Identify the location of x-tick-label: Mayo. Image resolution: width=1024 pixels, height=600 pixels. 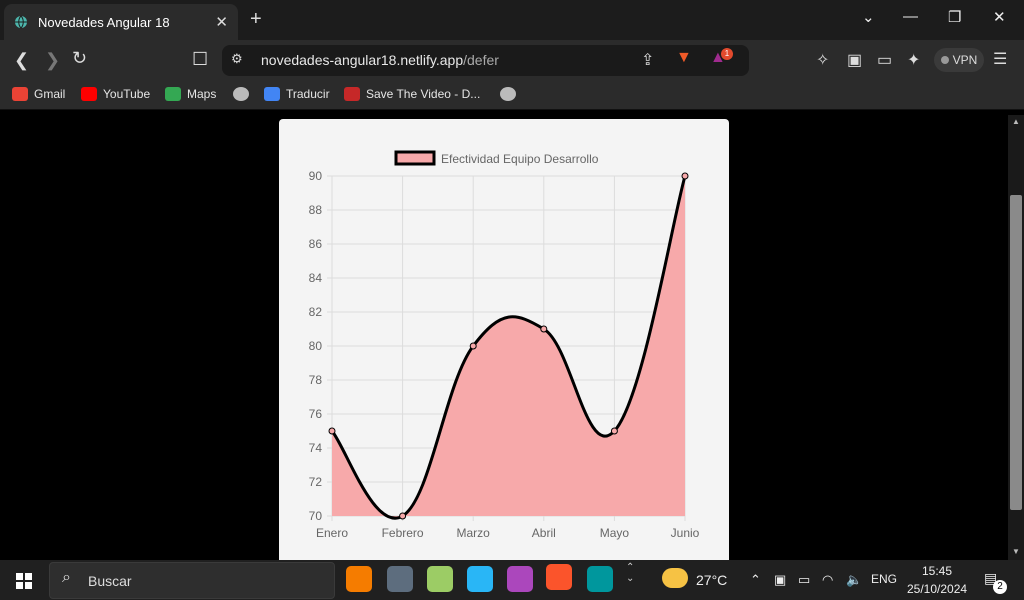
(615, 533).